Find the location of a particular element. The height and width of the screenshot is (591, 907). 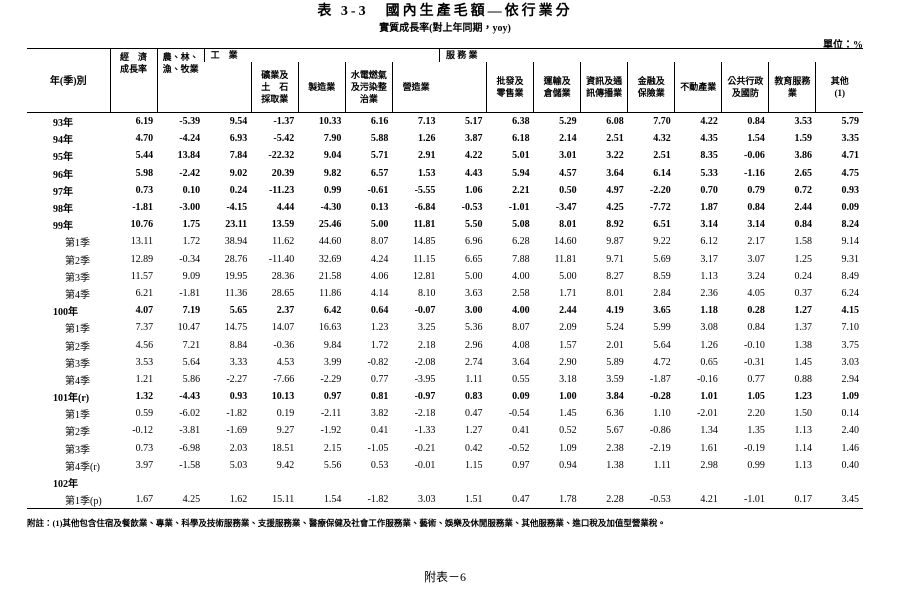

cell: 0.28 is located at coordinates (756, 311).